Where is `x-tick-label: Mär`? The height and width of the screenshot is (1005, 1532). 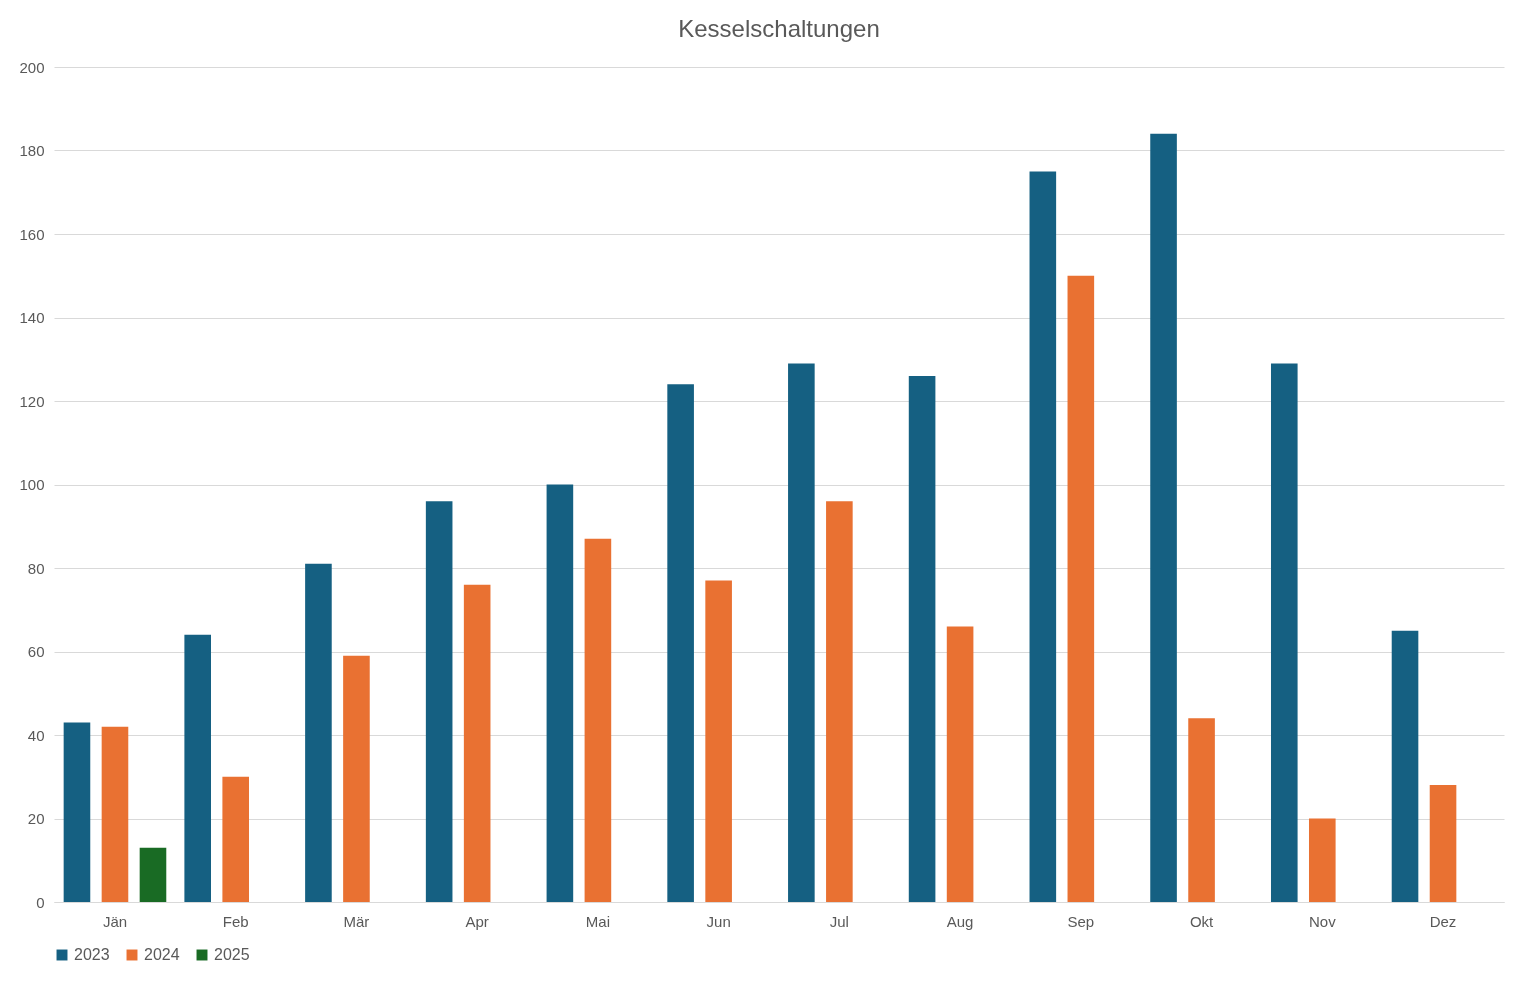 x-tick-label: Mär is located at coordinates (356, 921).